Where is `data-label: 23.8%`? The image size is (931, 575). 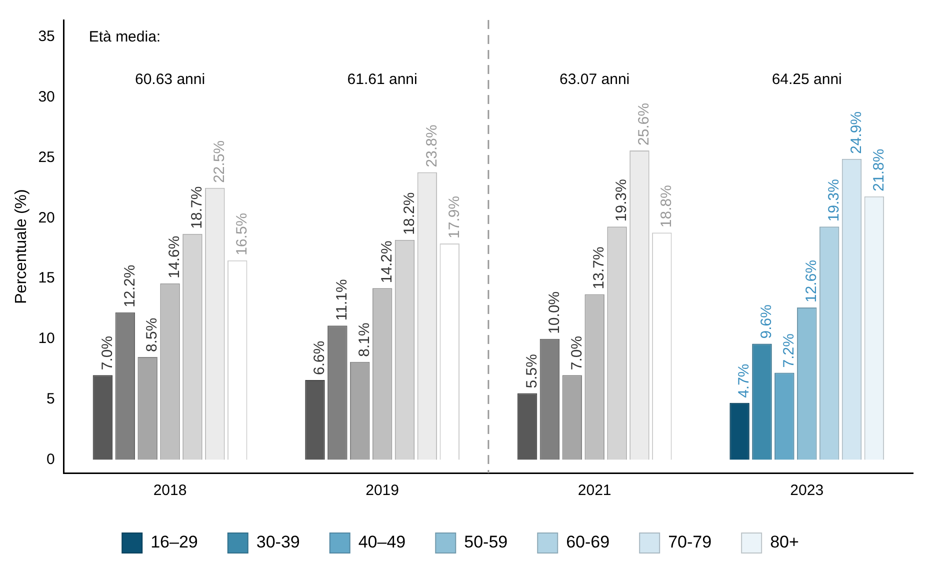 data-label: 23.8% is located at coordinates (431, 146).